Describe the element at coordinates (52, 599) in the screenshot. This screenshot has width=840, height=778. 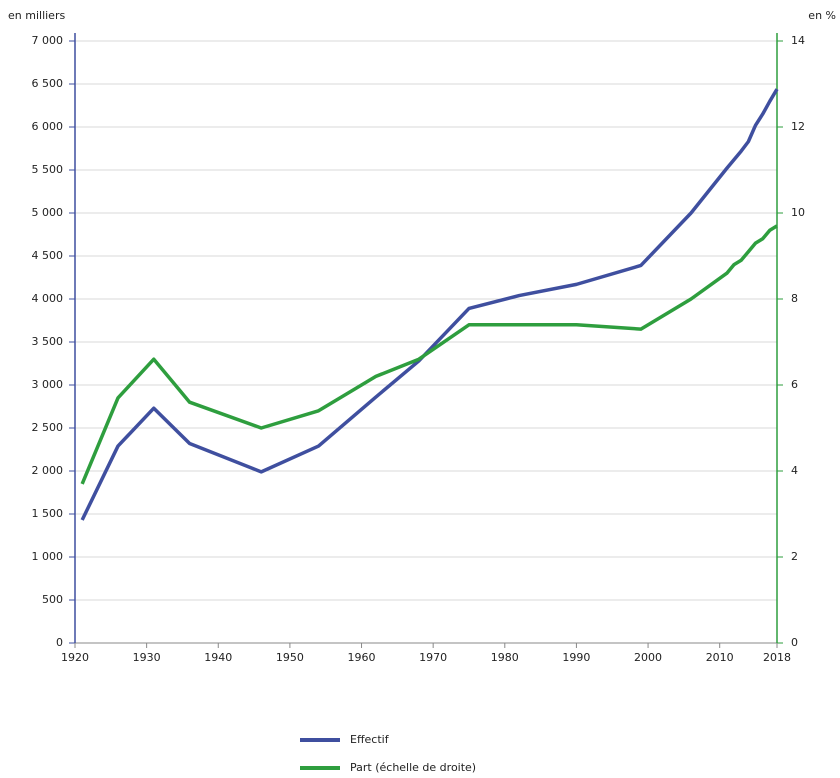
I see `y-tick-label: 500` at that location.